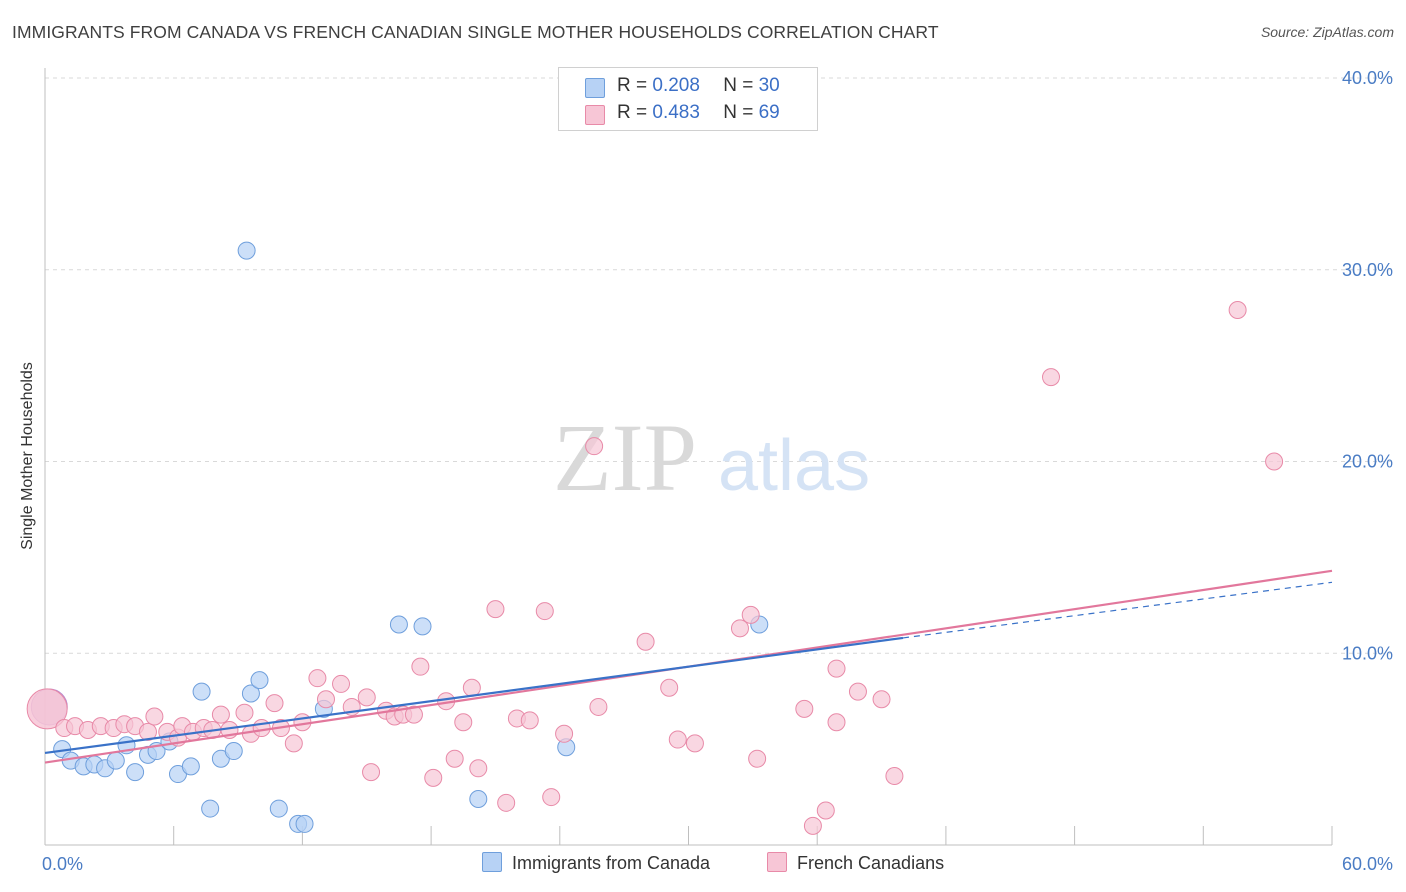 Image resolution: width=1406 pixels, height=892 pixels. I want to click on watermark-zip: ZIP, so click(625, 457).